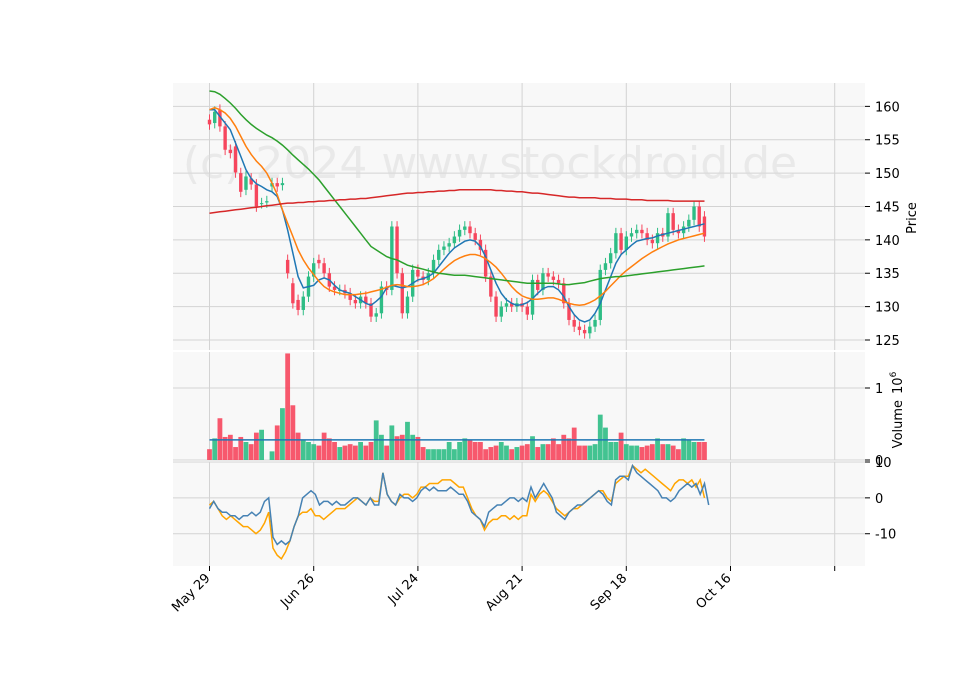  I want to click on osc-tick-label: 0, so click(879, 499).